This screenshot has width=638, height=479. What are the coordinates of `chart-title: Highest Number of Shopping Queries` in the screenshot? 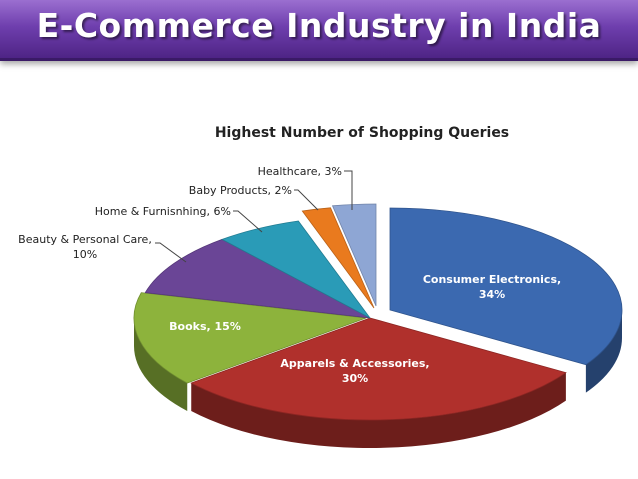 It's located at (362, 133).